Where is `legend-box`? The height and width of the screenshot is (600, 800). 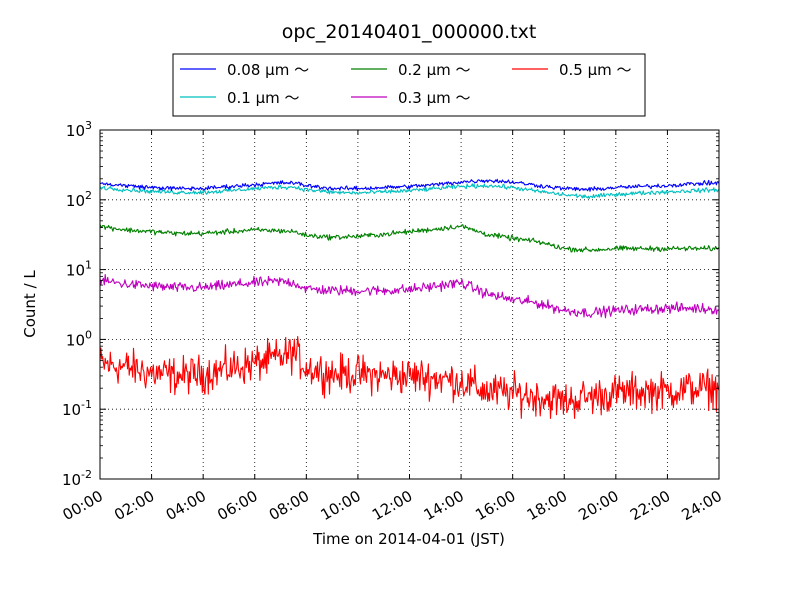
legend-box is located at coordinates (409, 85).